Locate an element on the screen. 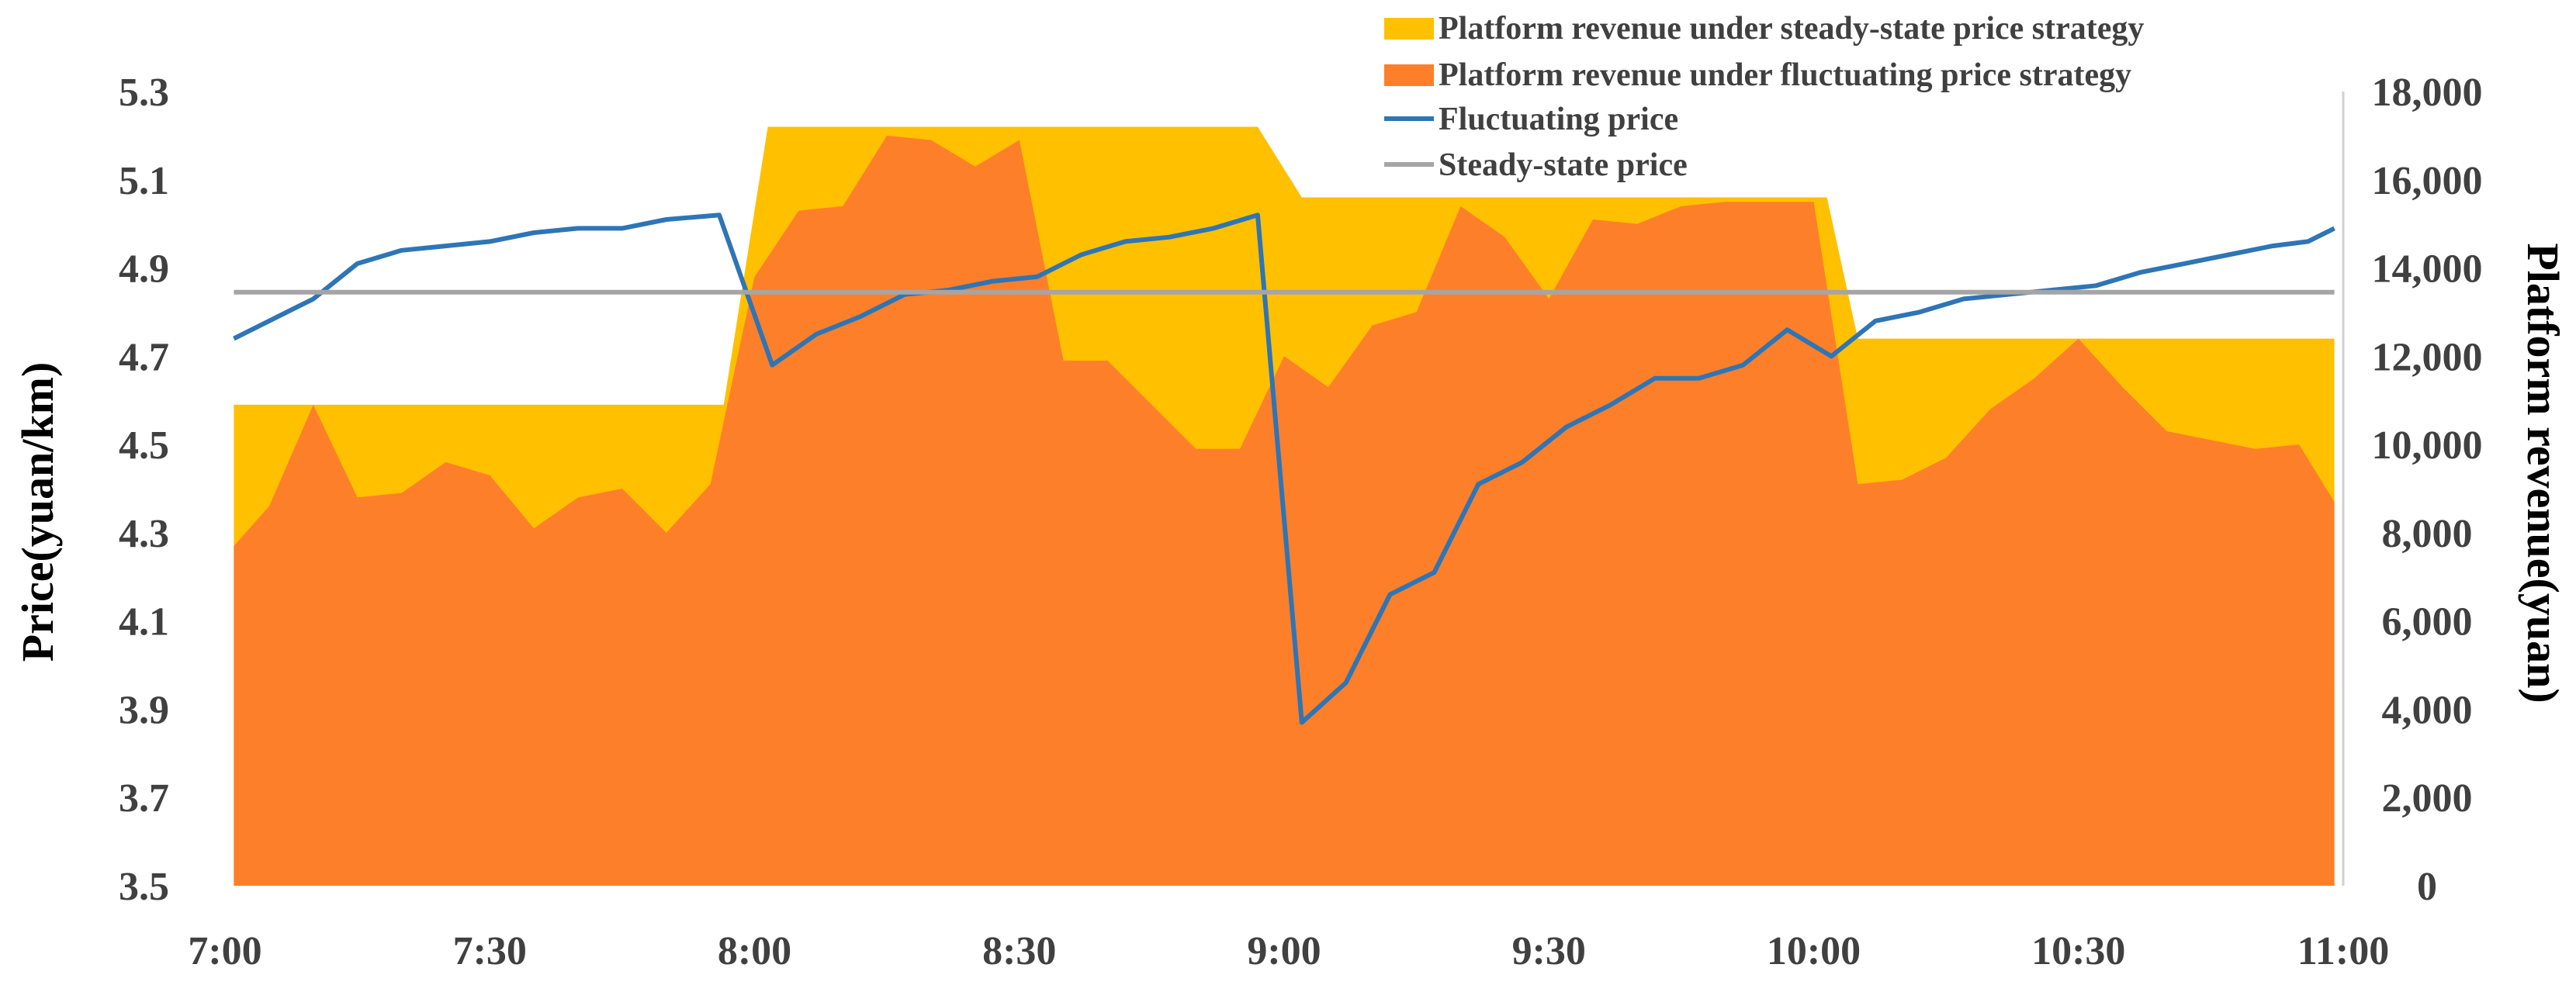 This screenshot has width=2576, height=985. left-tick-label: 4.9 is located at coordinates (144, 269).